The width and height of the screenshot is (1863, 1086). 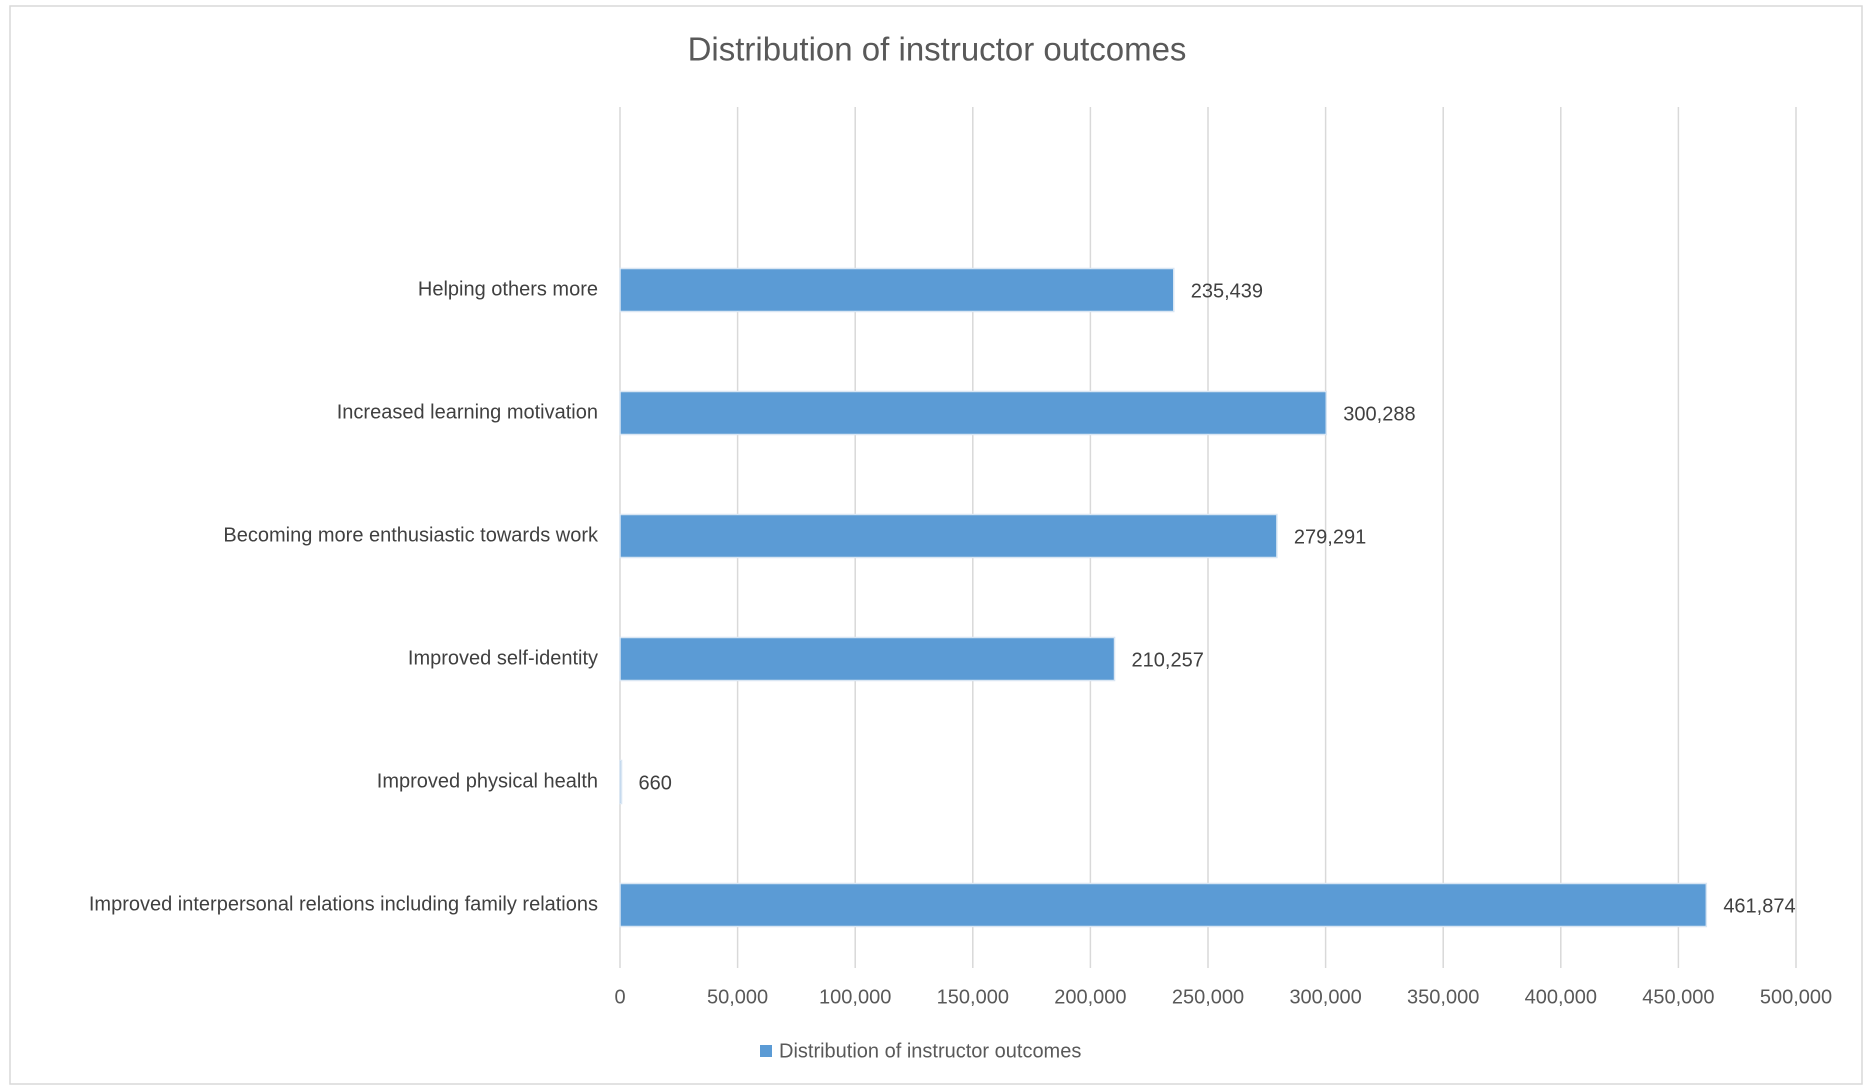 I want to click on chart-title: Distribution of instructor outcomes, so click(x=937, y=49).